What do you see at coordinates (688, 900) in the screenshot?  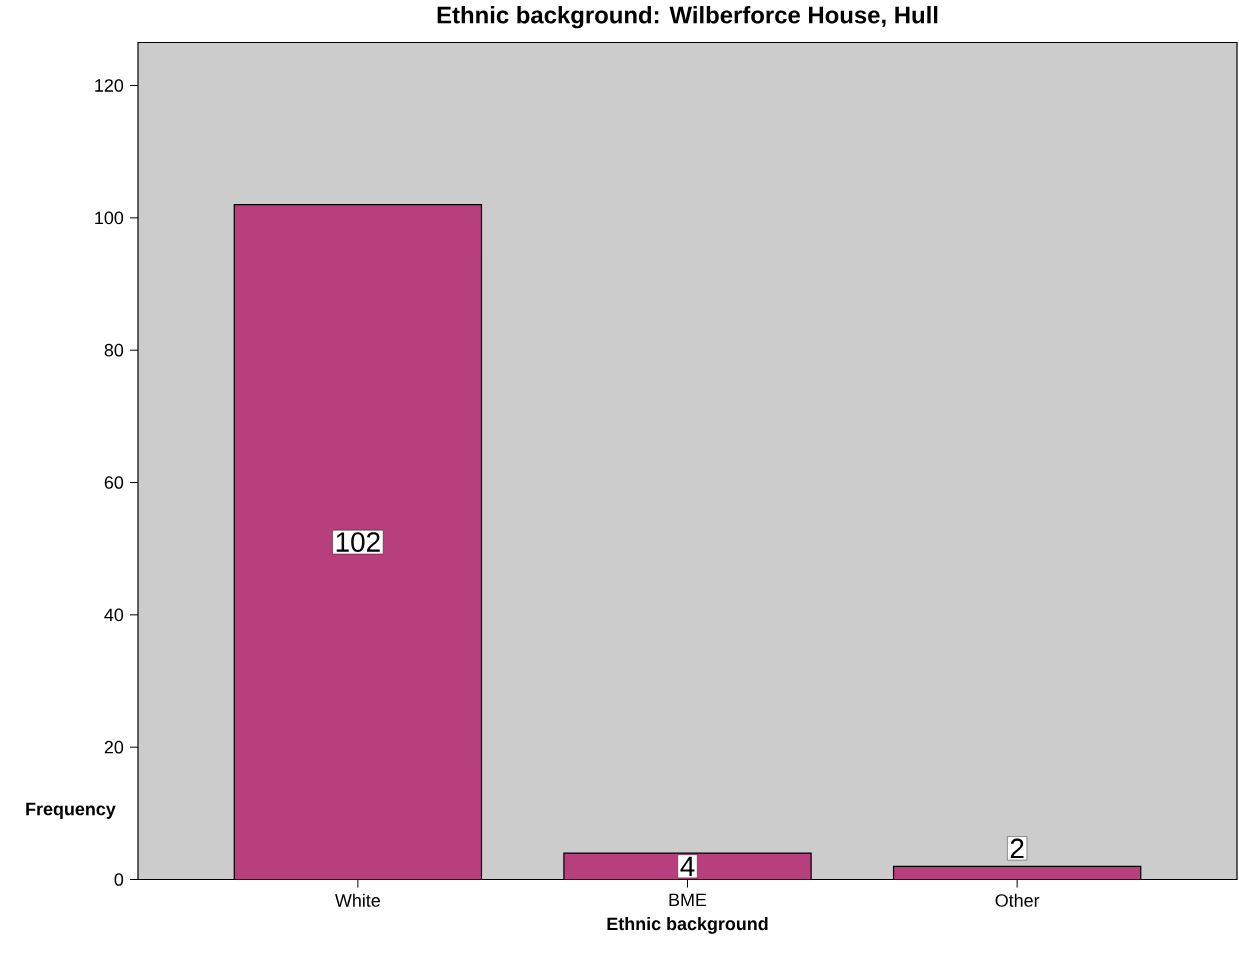 I see `x-tick-label: BME` at bounding box center [688, 900].